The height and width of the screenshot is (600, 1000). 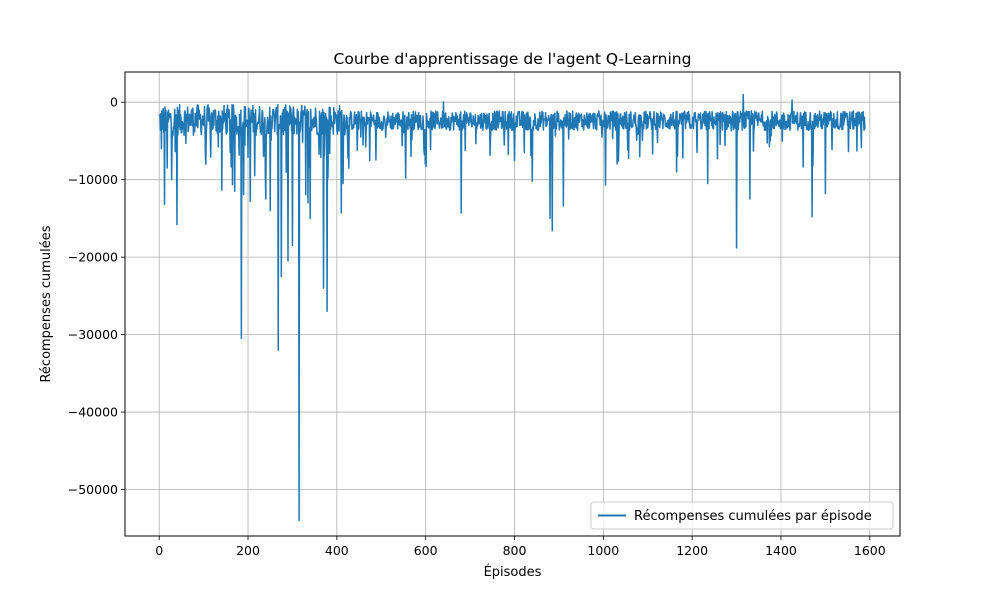 What do you see at coordinates (692, 550) in the screenshot?
I see `x-tick-label: 1200` at bounding box center [692, 550].